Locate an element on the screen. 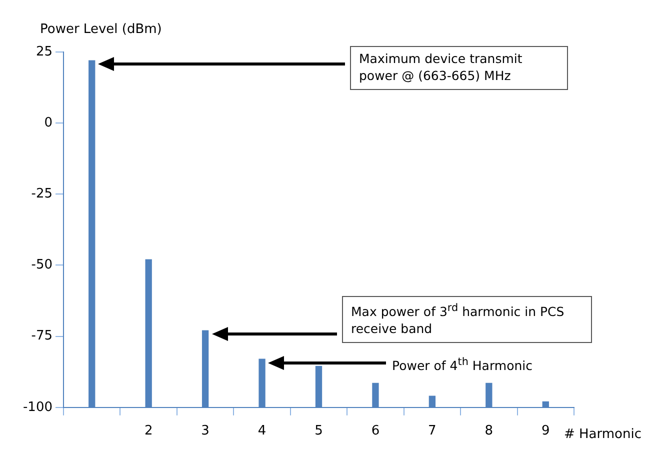  y-tick-label: -75 is located at coordinates (42, 336).